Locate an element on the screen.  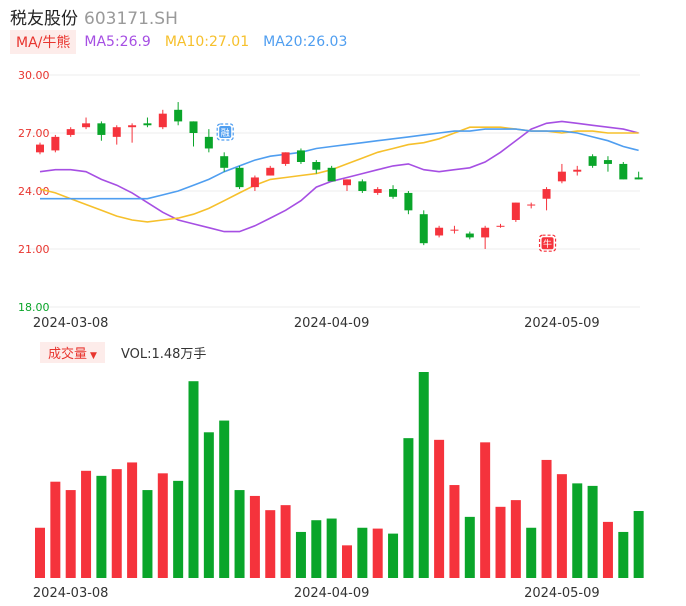
stock-name: 税友股份 is located at coordinates (44, 19).